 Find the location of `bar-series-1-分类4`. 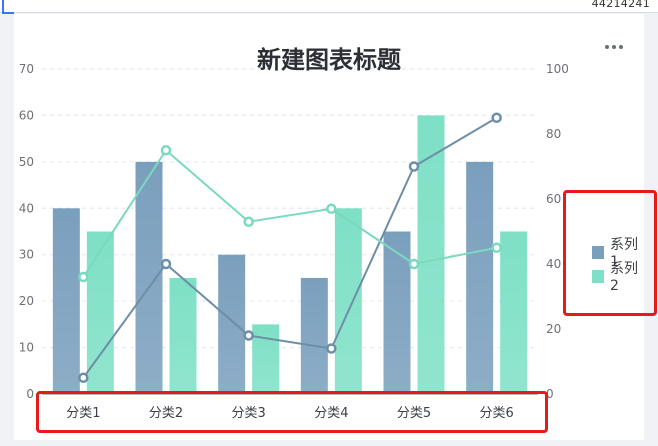

bar-series-1-分类4 is located at coordinates (314, 335).